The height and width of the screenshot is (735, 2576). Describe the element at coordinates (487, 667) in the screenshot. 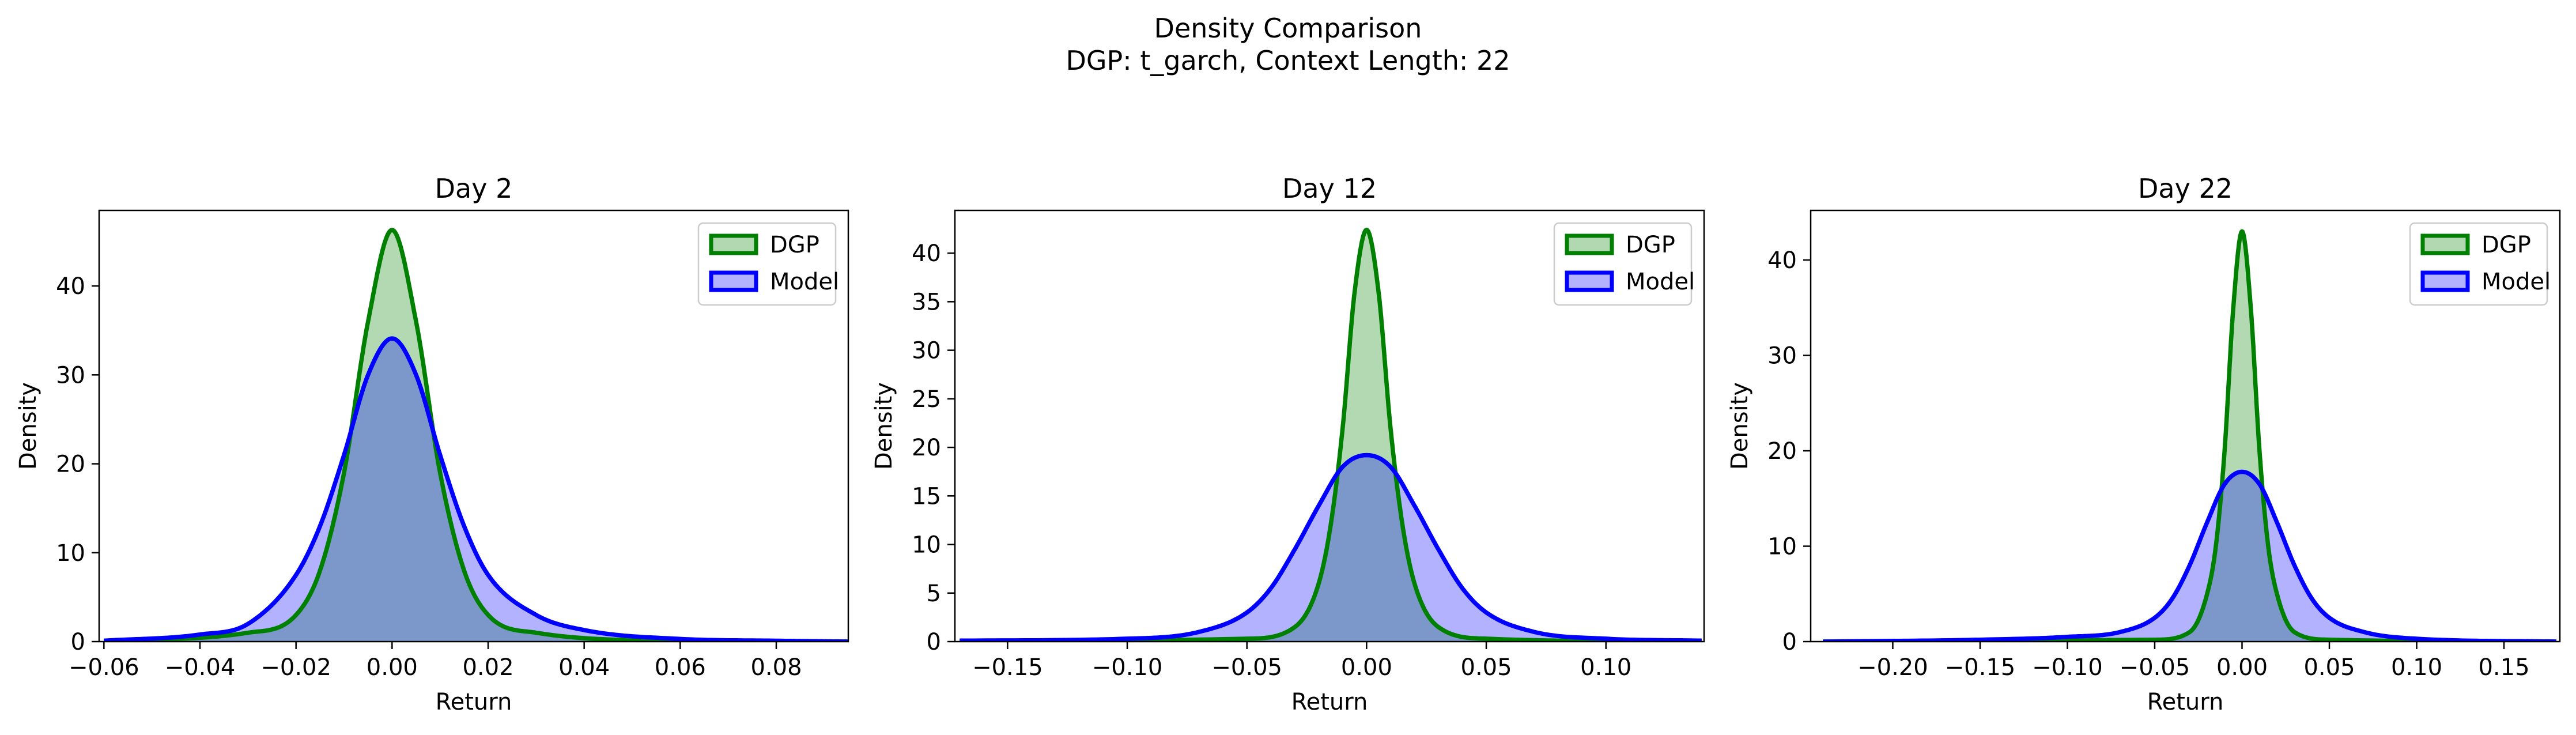

I see `x-tick-label: 0.02` at that location.